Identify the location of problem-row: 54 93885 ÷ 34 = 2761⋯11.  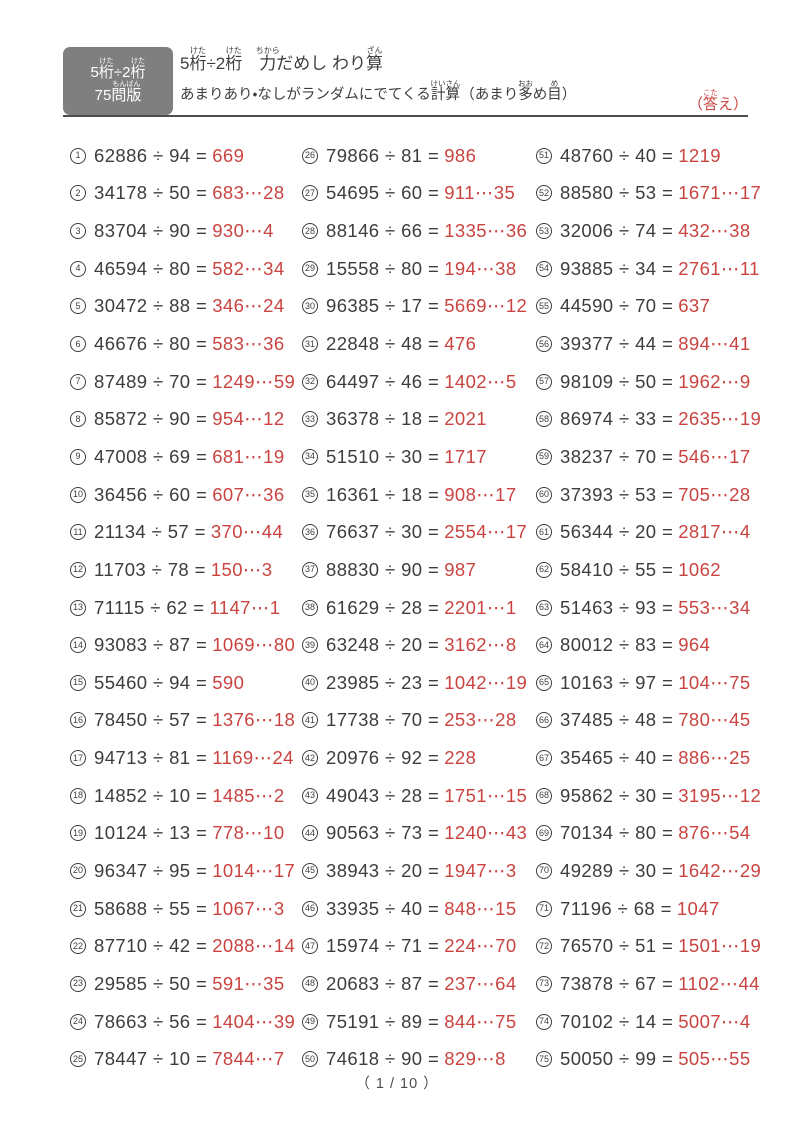
(648, 269).